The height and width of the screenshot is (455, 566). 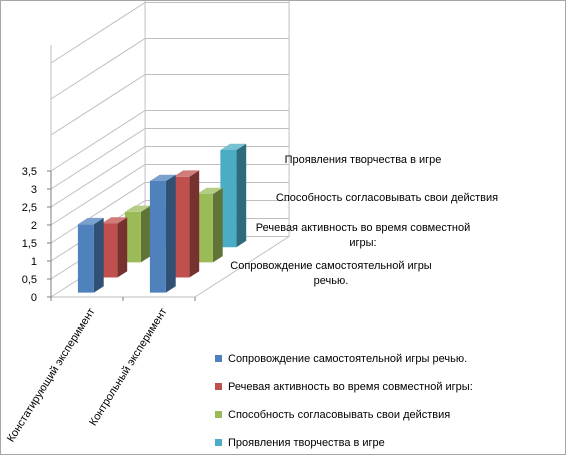 What do you see at coordinates (29, 172) in the screenshot?
I see `y-tick-label: 3,5` at bounding box center [29, 172].